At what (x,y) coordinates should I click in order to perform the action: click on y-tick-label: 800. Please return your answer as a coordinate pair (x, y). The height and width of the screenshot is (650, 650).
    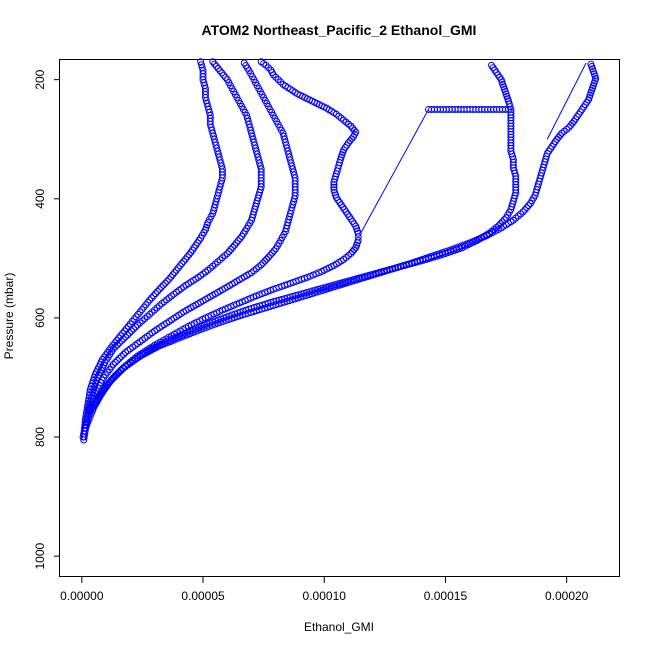
    Looking at the image, I should click on (40, 437).